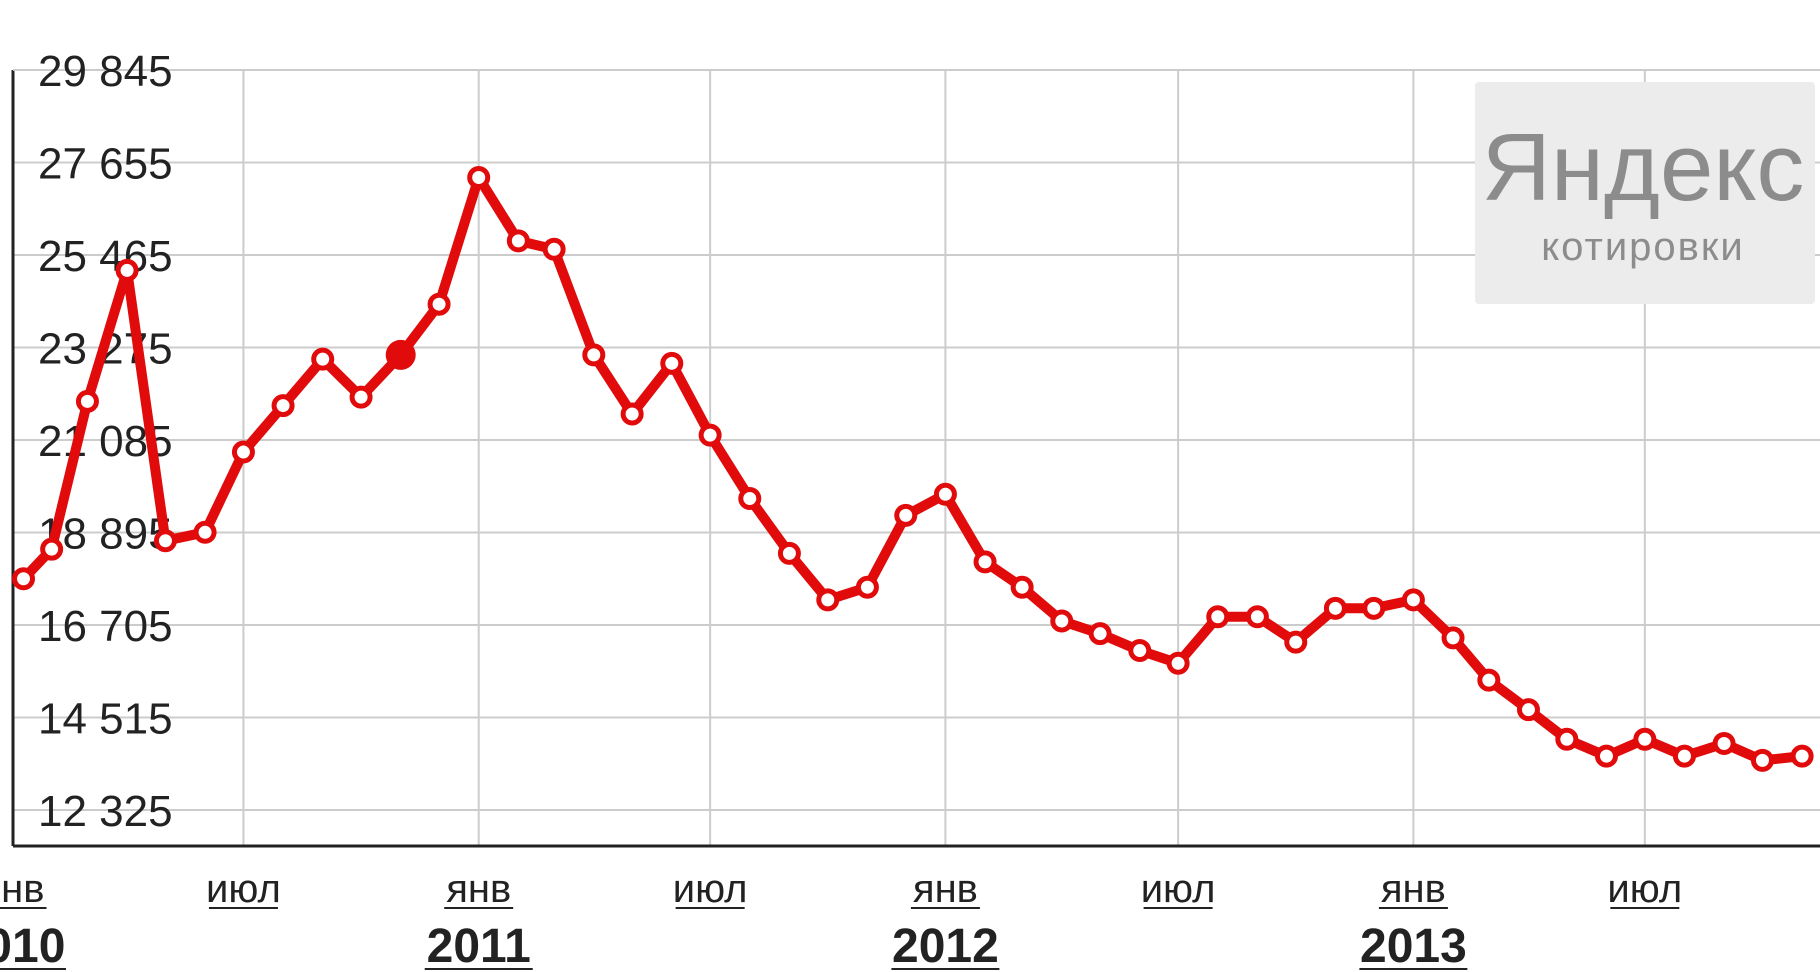 Image resolution: width=1820 pixels, height=972 pixels. What do you see at coordinates (105, 719) in the screenshot?
I see `y-tick-label: 14 515` at bounding box center [105, 719].